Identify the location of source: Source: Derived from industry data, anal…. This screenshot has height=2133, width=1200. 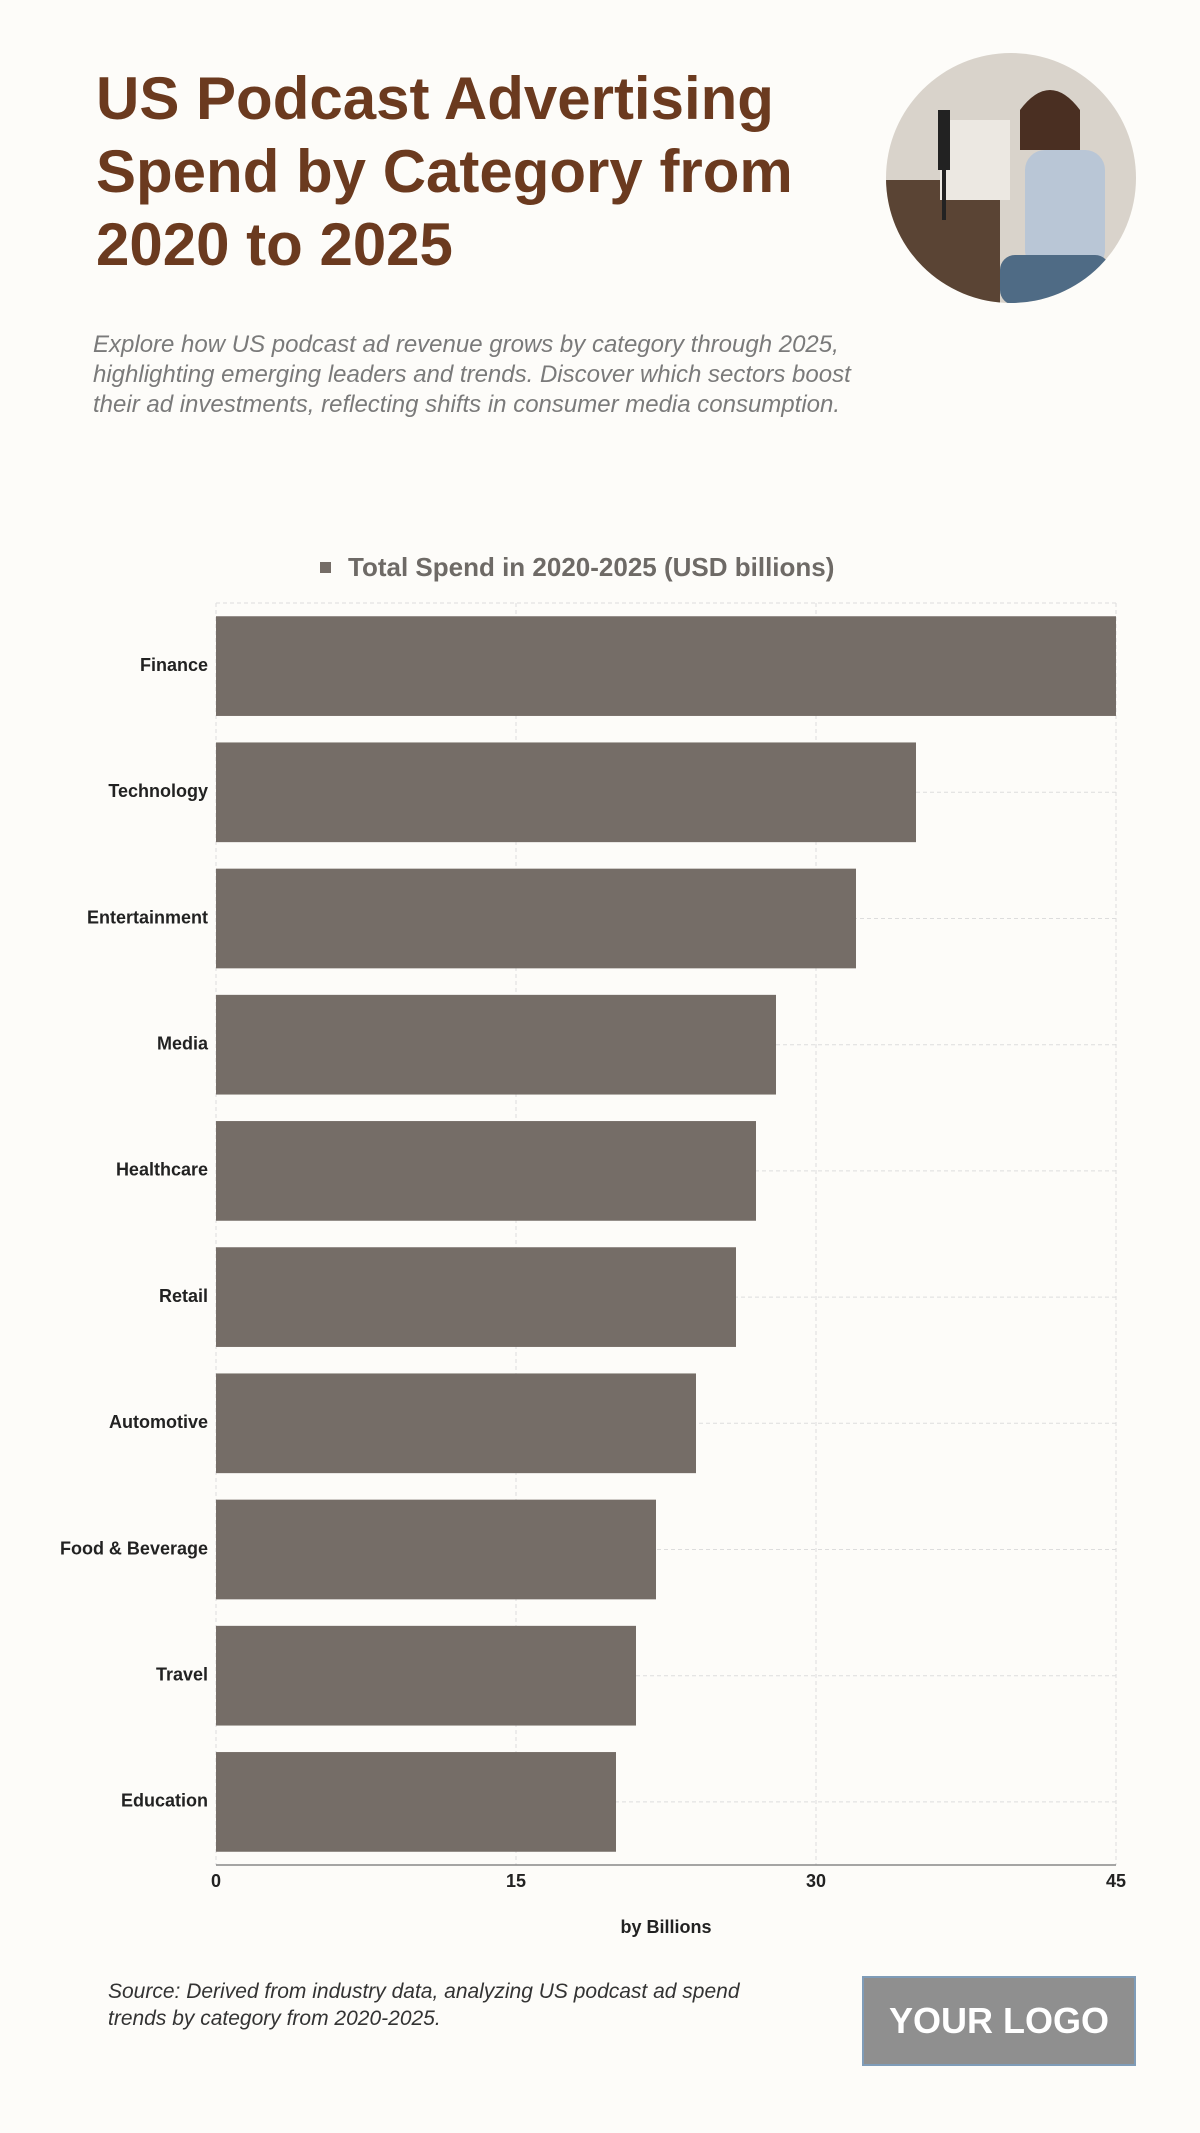
(424, 2005).